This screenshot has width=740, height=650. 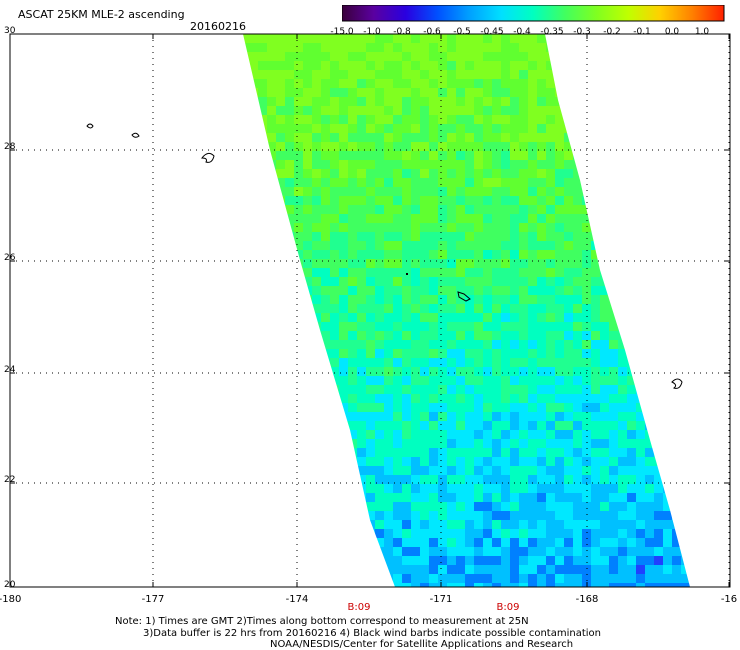 What do you see at coordinates (10, 585) in the screenshot?
I see `lat-label-20: 20` at bounding box center [10, 585].